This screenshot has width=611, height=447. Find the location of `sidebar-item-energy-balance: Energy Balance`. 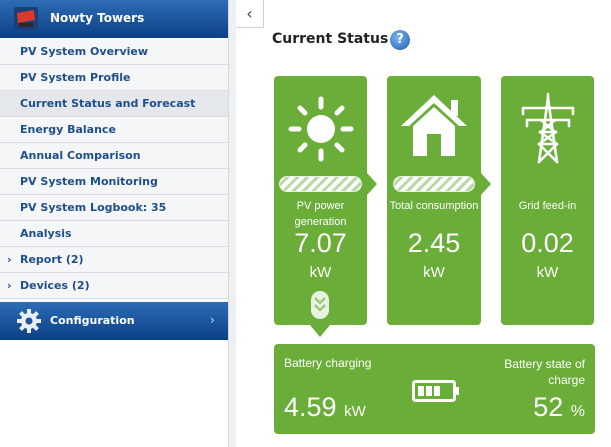

sidebar-item-energy-balance: Energy Balance is located at coordinates (114, 130).